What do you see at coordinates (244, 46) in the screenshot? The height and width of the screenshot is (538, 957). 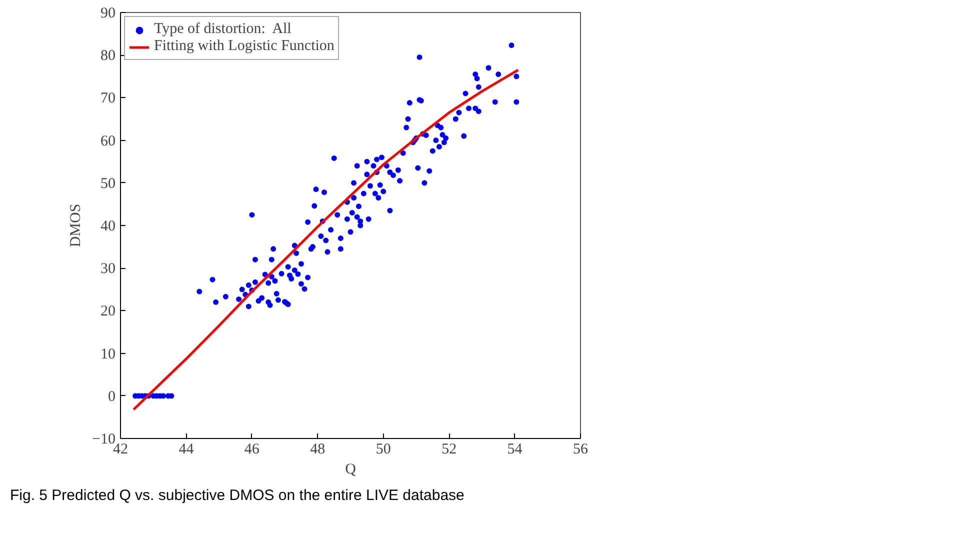 I see `legend-label: Fitting with Logistic Function` at bounding box center [244, 46].